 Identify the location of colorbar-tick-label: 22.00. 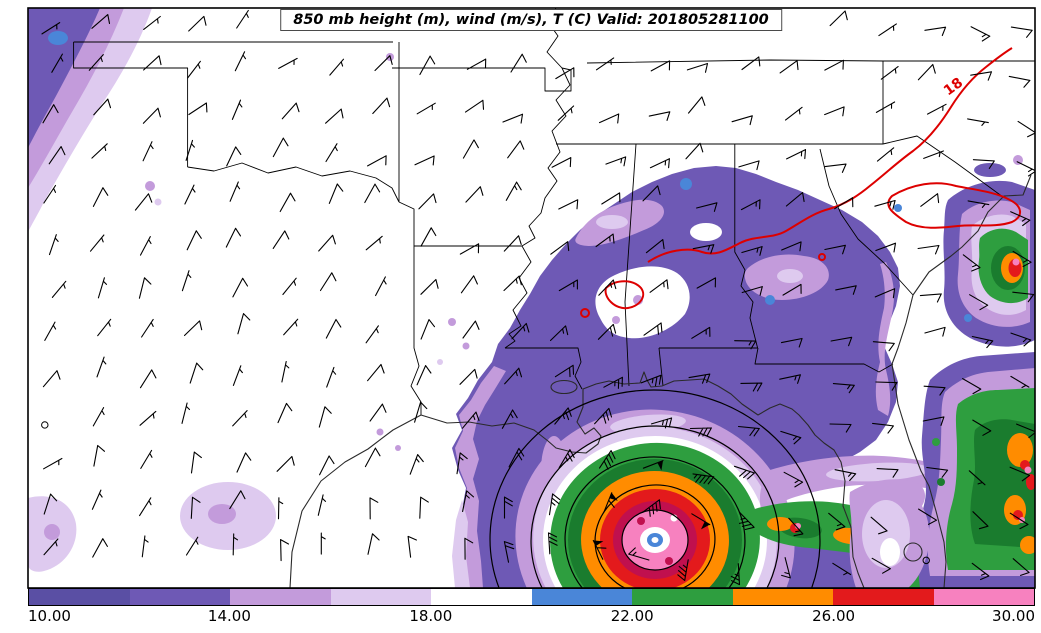
(632, 616).